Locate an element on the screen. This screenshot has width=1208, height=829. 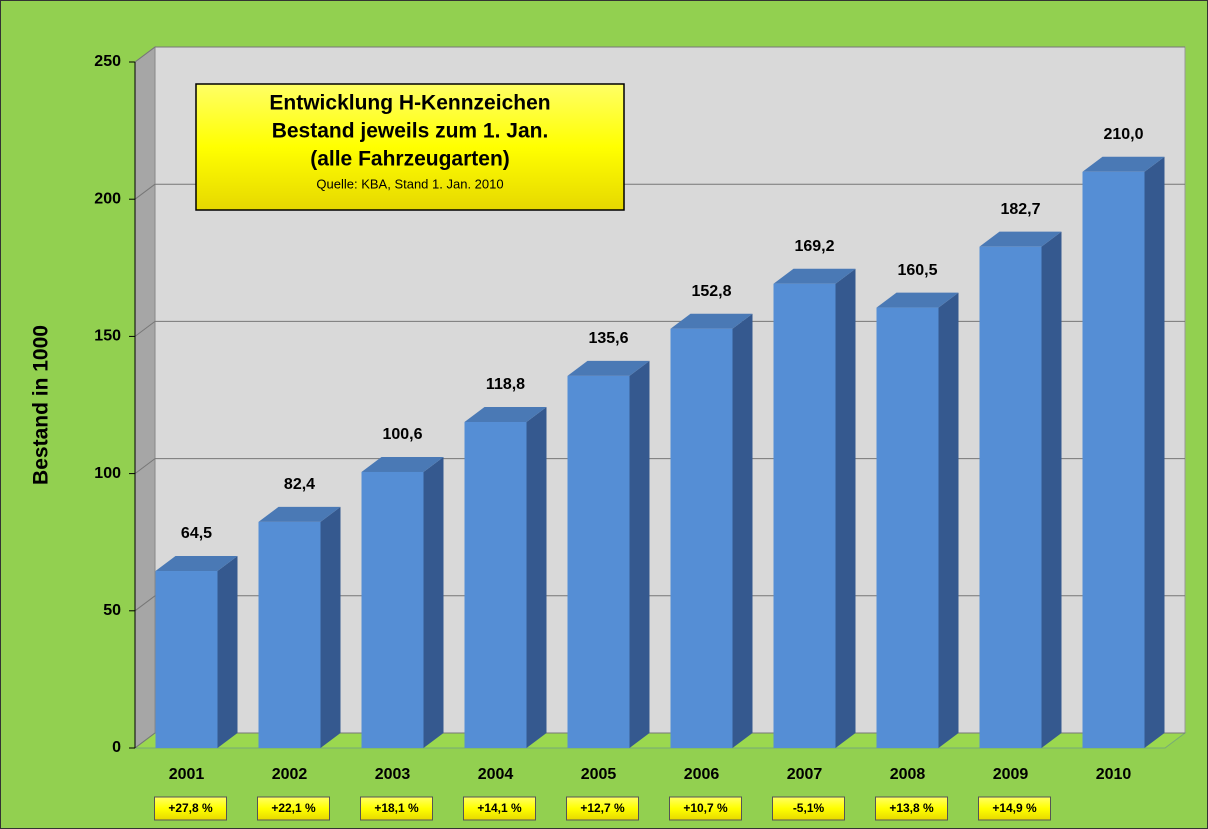
x-tick-label: 2005 is located at coordinates (599, 774).